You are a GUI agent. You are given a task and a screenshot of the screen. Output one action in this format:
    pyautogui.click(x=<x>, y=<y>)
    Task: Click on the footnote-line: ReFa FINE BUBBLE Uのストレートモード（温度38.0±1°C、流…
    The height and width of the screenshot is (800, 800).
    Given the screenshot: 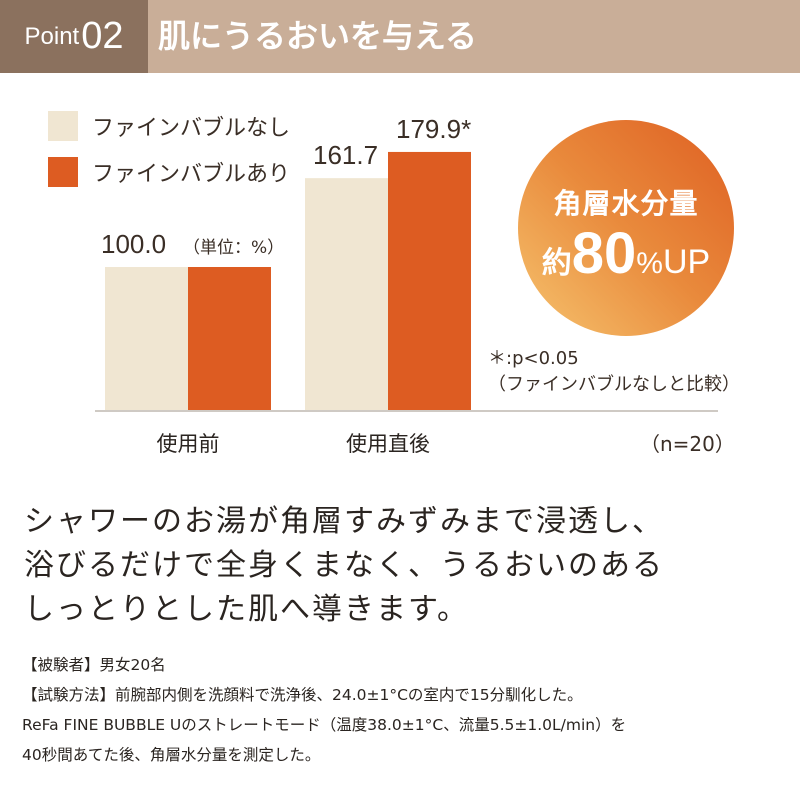 What is the action you would take?
    pyautogui.click(x=324, y=725)
    